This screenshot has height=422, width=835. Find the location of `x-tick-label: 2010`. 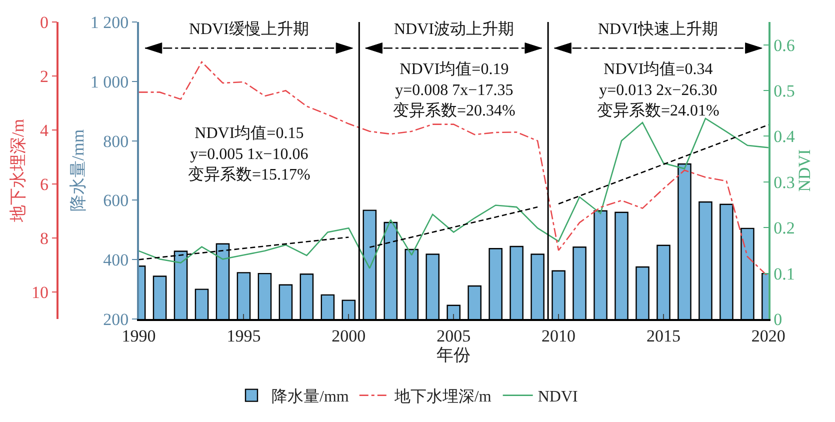

x-tick-label: 2010 is located at coordinates (559, 336).